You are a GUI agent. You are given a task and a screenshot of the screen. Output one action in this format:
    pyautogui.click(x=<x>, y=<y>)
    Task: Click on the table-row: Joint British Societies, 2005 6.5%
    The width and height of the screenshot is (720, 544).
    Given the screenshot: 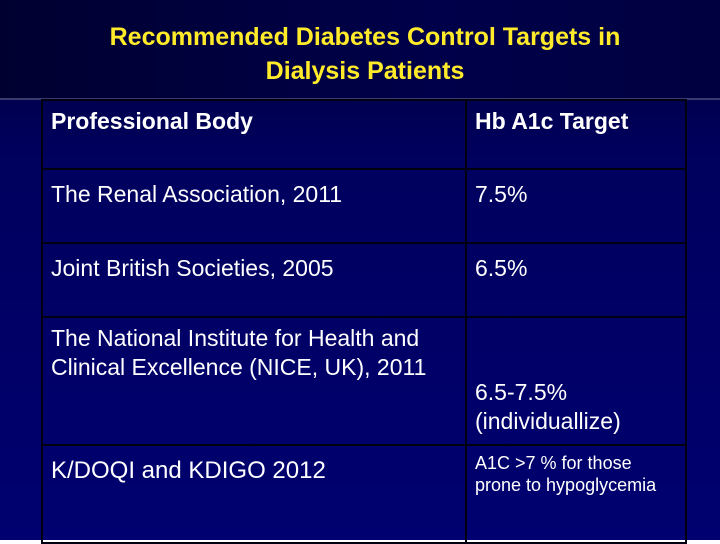 What is the action you would take?
    pyautogui.click(x=364, y=280)
    